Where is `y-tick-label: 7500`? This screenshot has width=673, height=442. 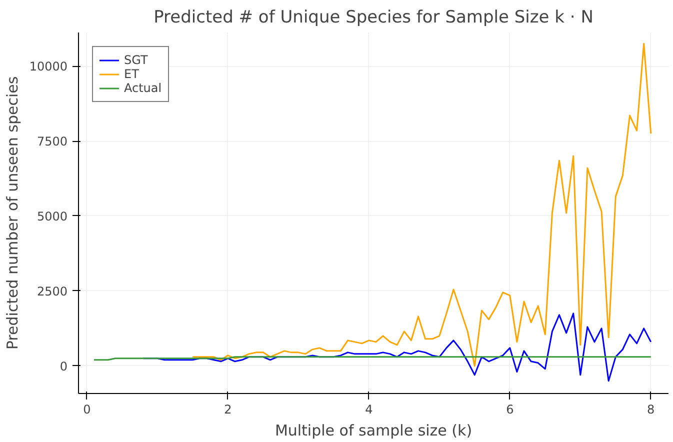 y-tick-label: 7500 is located at coordinates (52, 141).